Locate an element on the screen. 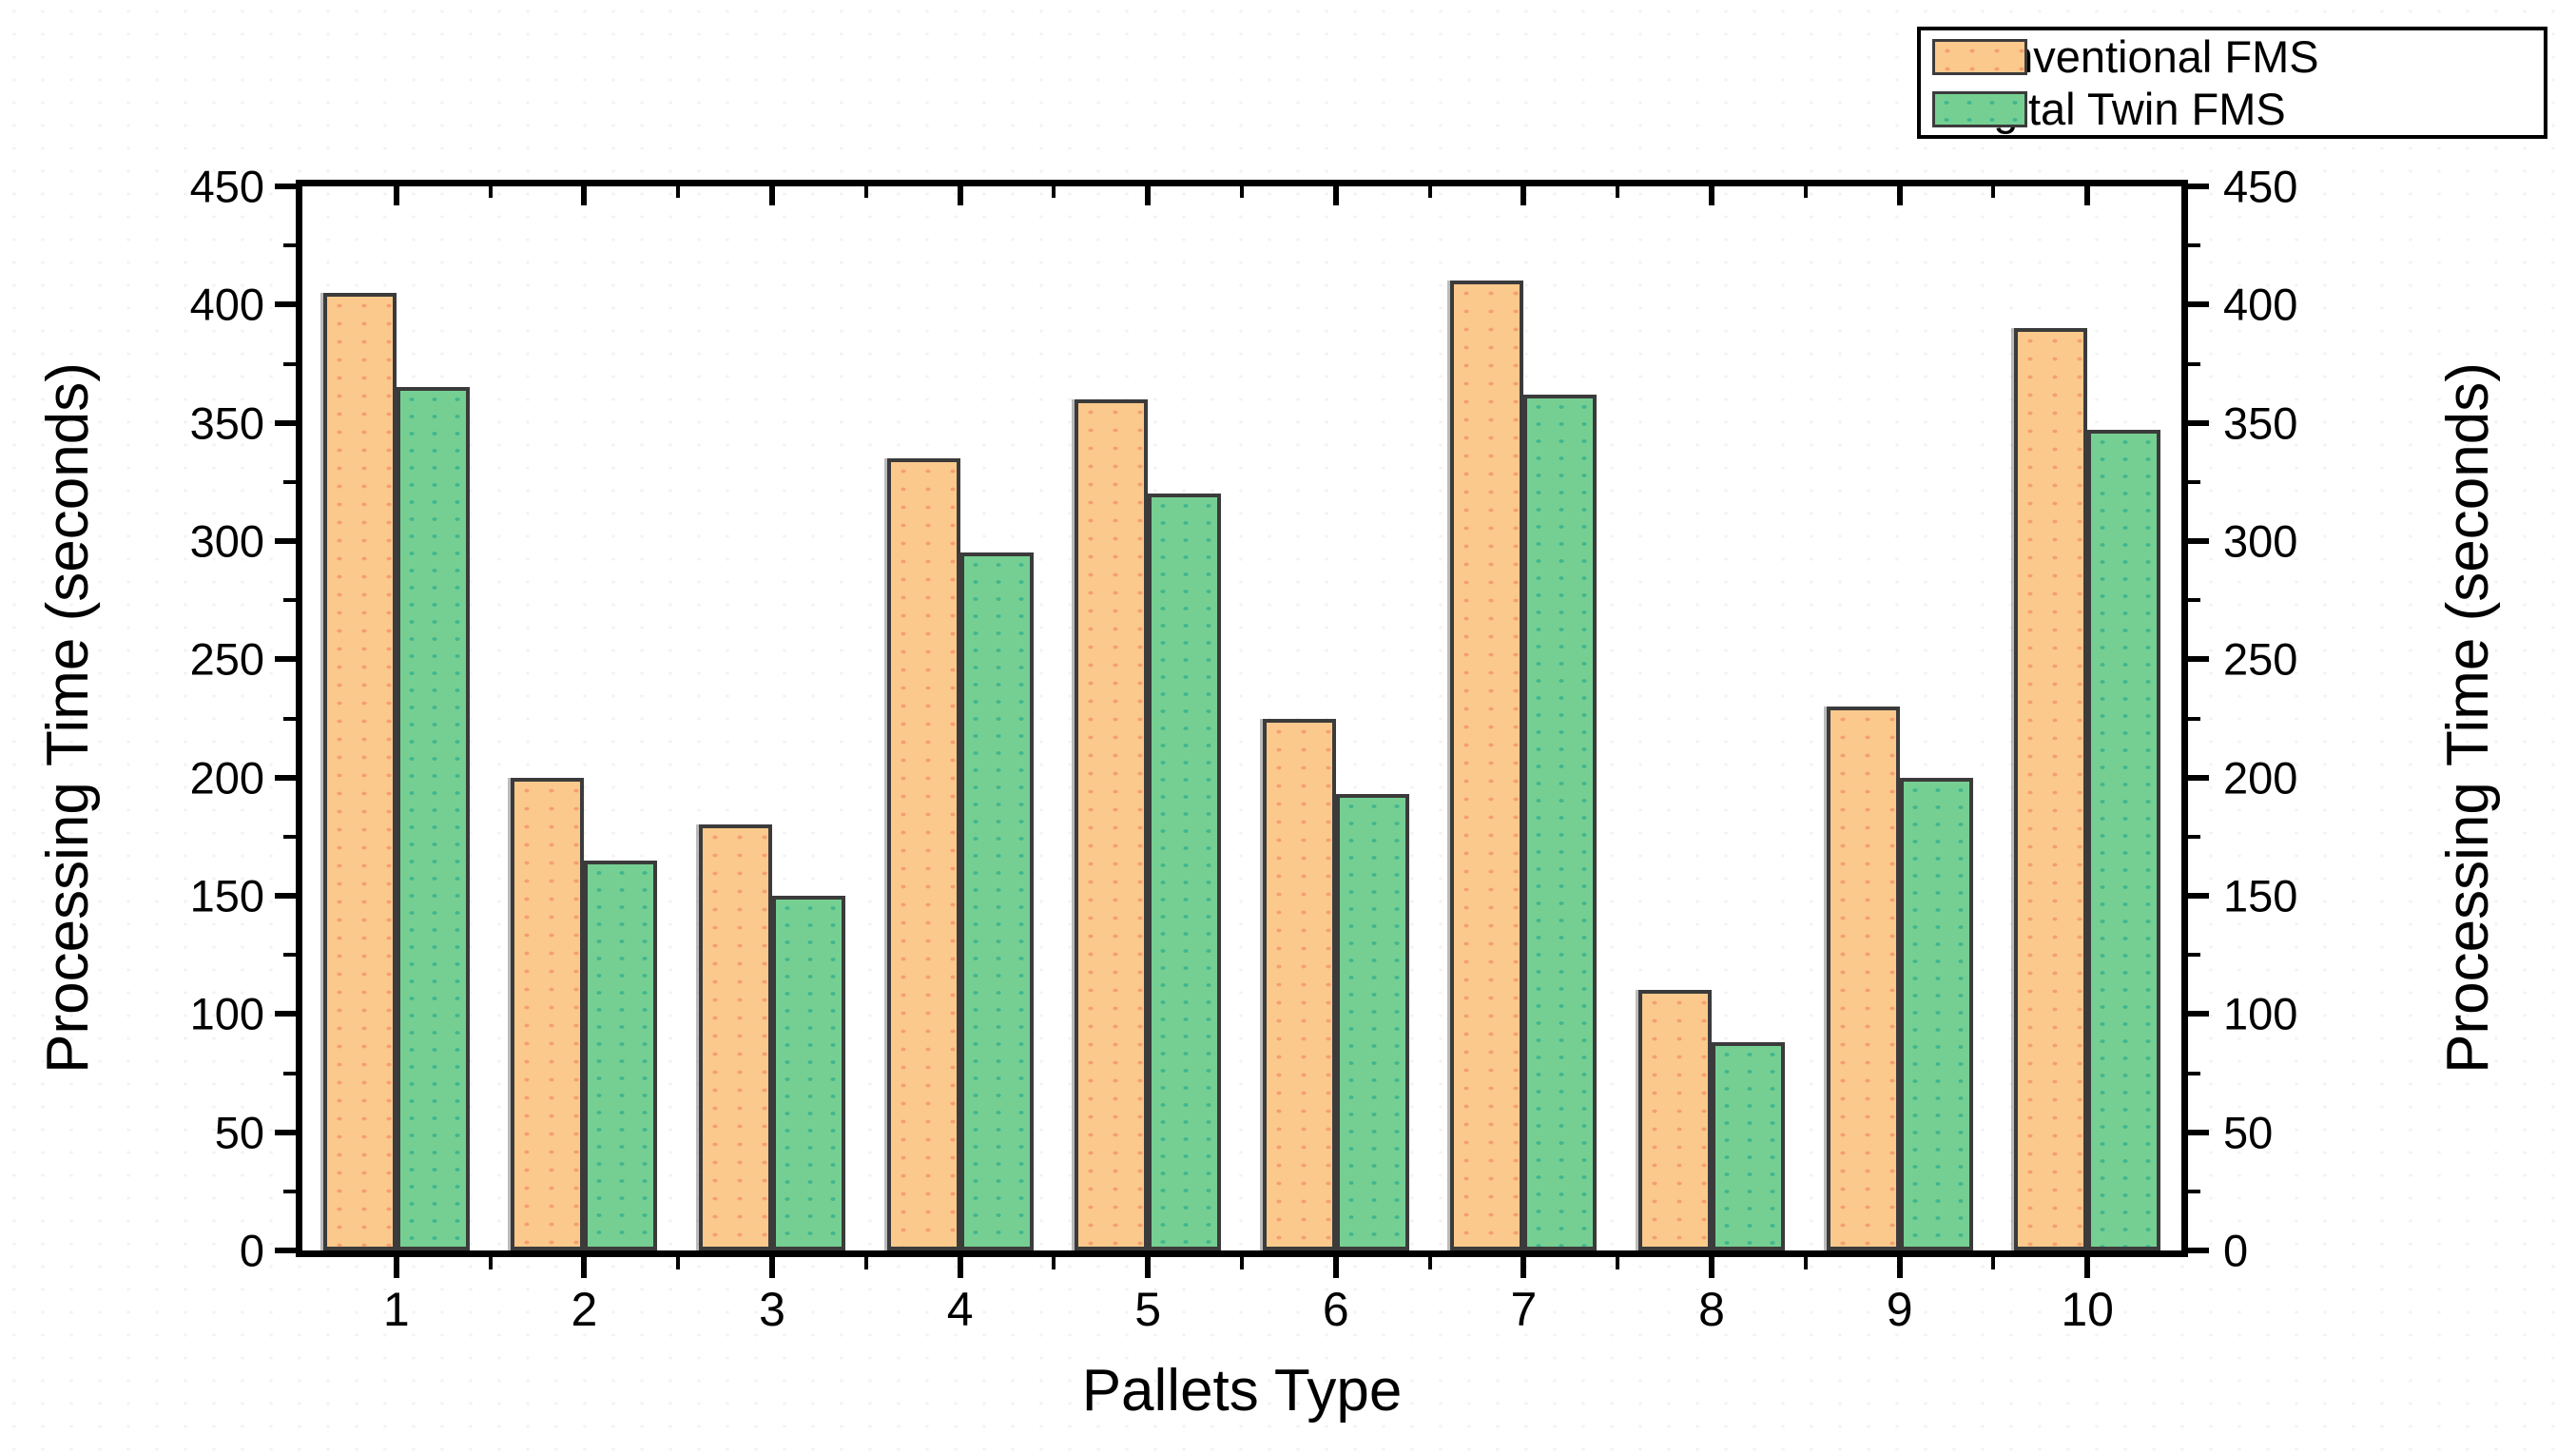  y-tick-label-left: 400 is located at coordinates (226, 305).